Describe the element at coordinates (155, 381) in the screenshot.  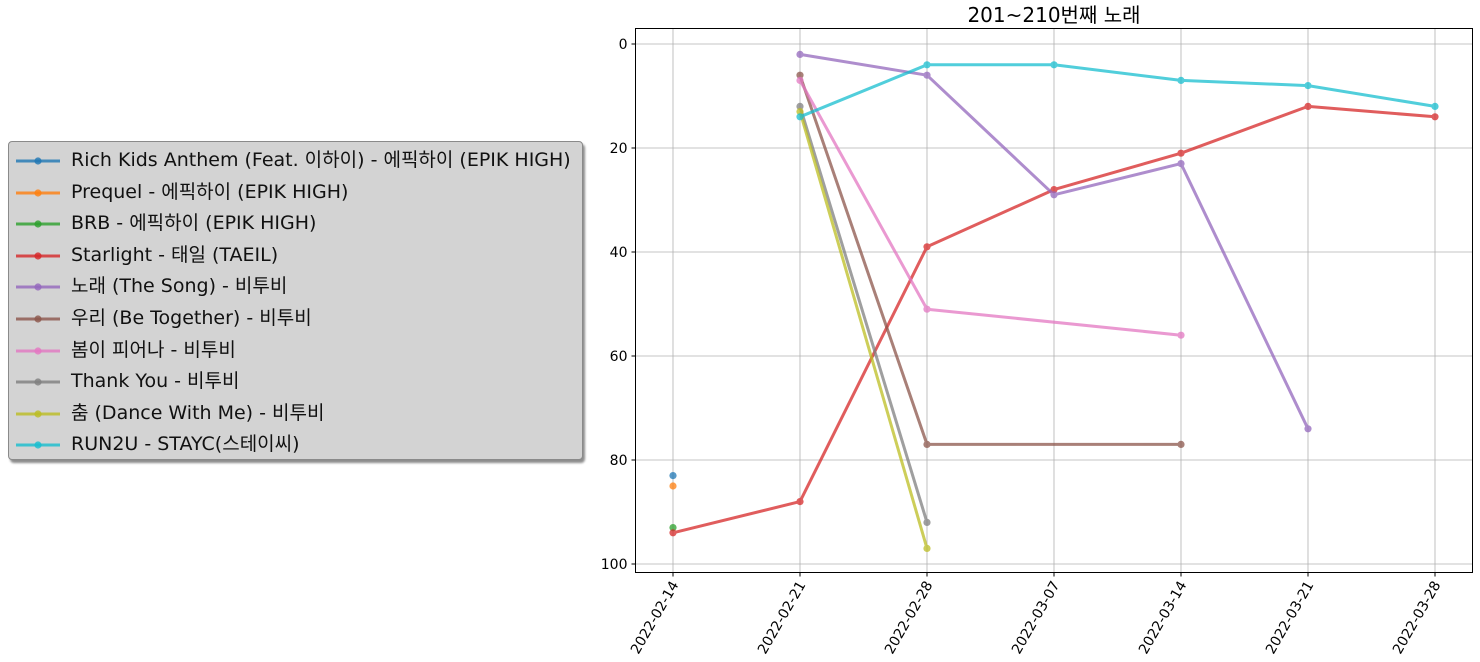
I see `legend-label: Thank You - 비투비` at that location.